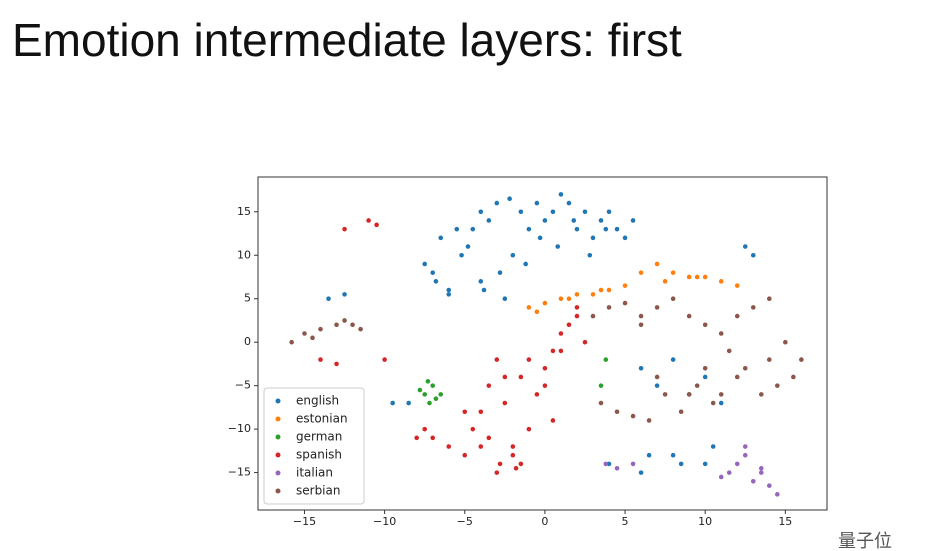 The width and height of the screenshot is (936, 551). I want to click on x-tick-label: 15, so click(785, 521).